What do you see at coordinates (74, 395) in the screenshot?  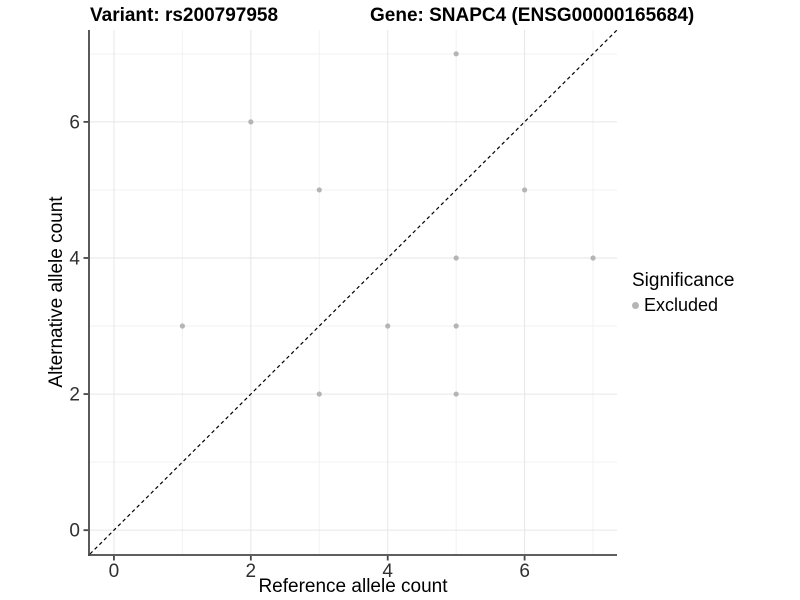 I see `y-tick-label: 2` at bounding box center [74, 395].